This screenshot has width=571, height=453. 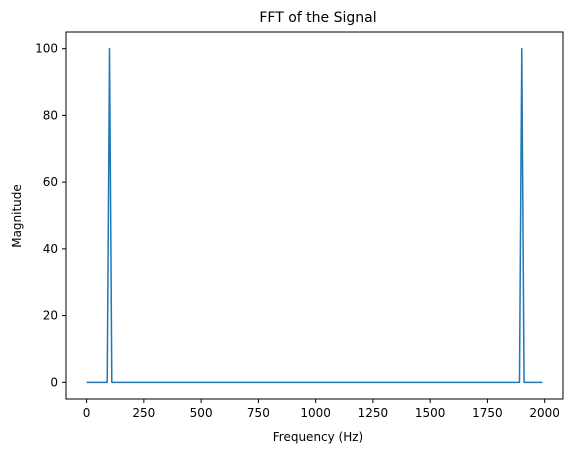 What do you see at coordinates (54, 382) in the screenshot?
I see `y-tick-label: 0` at bounding box center [54, 382].